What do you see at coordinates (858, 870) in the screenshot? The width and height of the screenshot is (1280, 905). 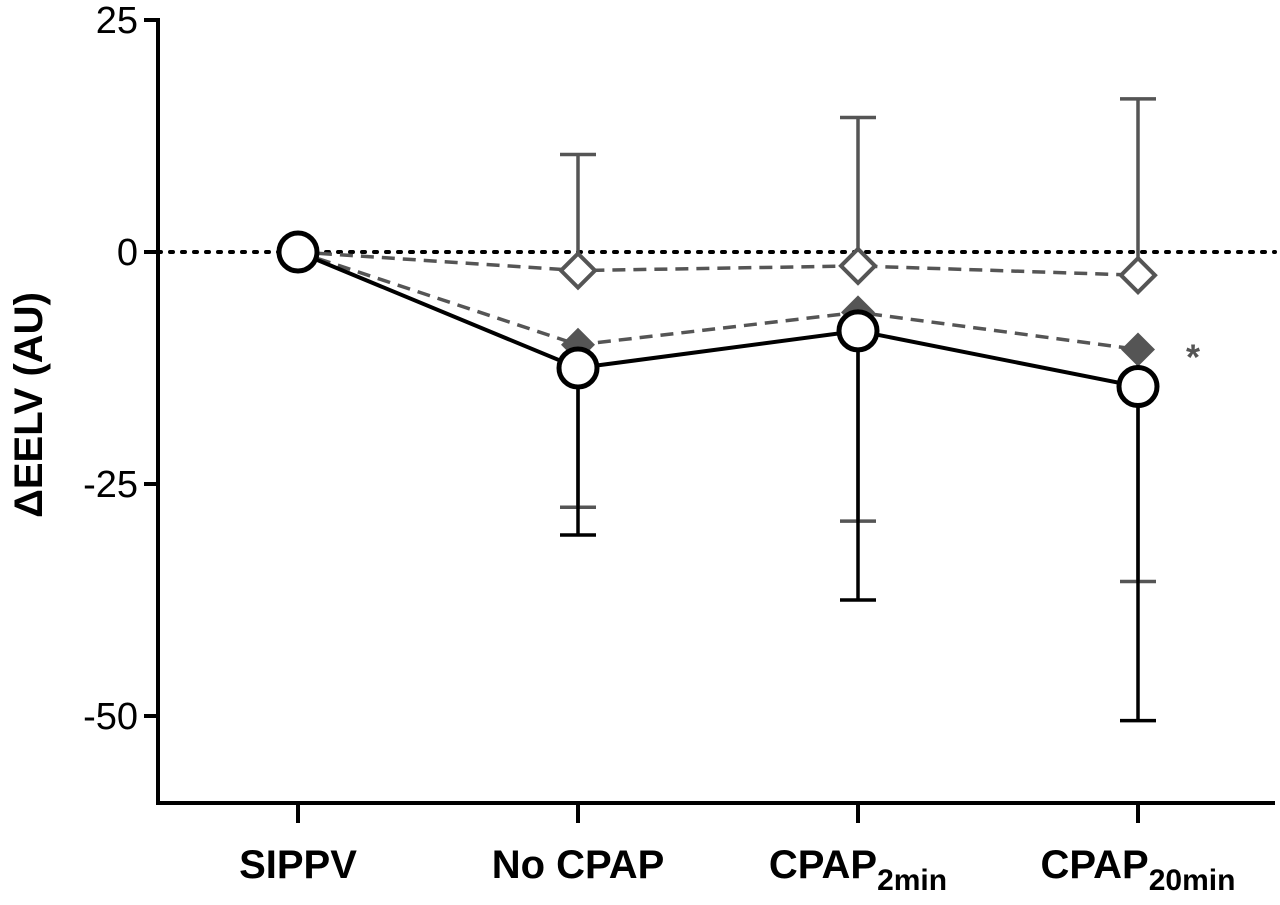 I see `x-tick-label: CPAP2min` at bounding box center [858, 870].